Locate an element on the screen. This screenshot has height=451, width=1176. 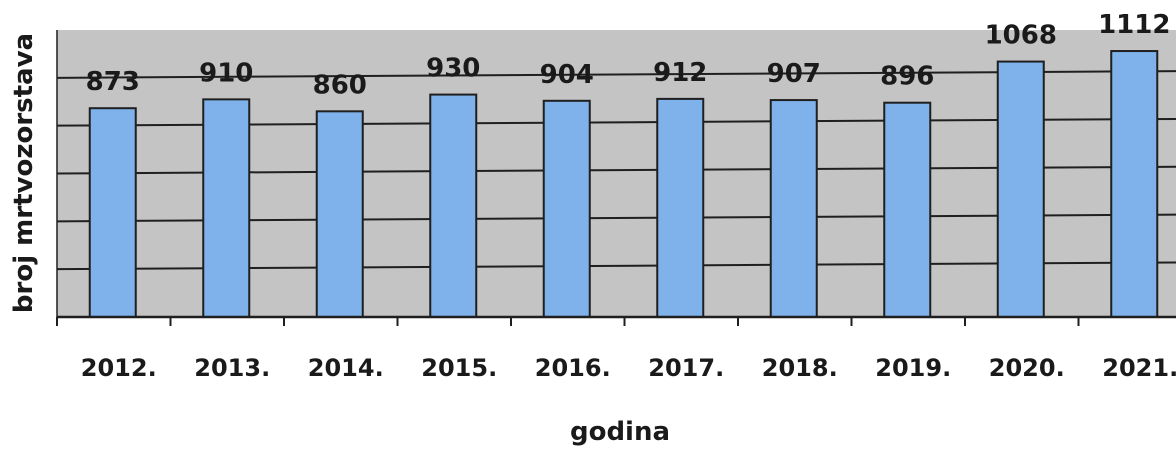
bar-2012 is located at coordinates (112, 212).